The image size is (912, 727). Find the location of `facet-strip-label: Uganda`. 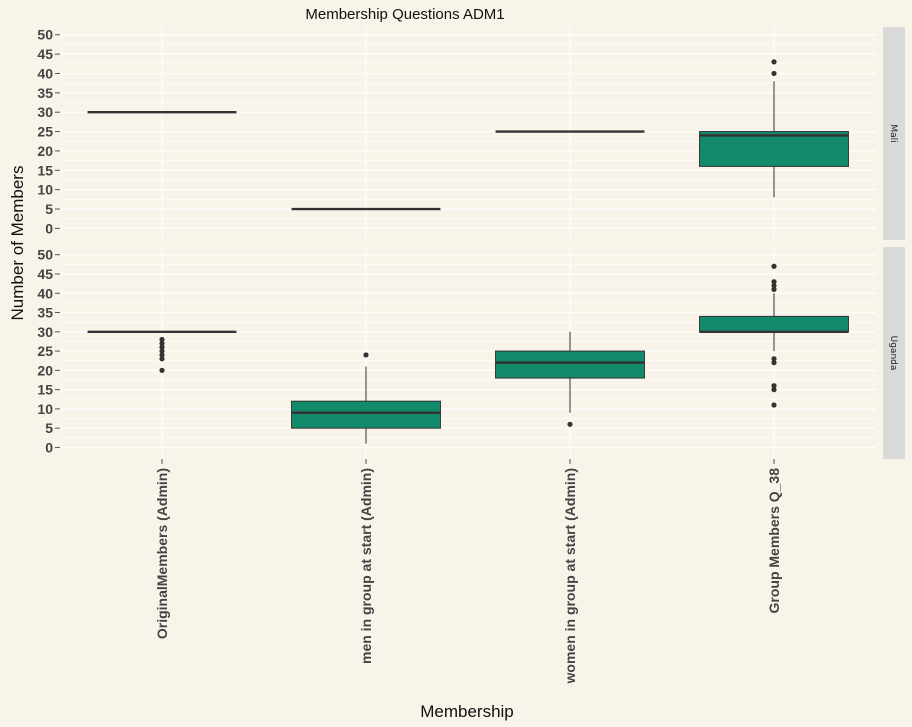

facet-strip-label: Uganda is located at coordinates (893, 353).